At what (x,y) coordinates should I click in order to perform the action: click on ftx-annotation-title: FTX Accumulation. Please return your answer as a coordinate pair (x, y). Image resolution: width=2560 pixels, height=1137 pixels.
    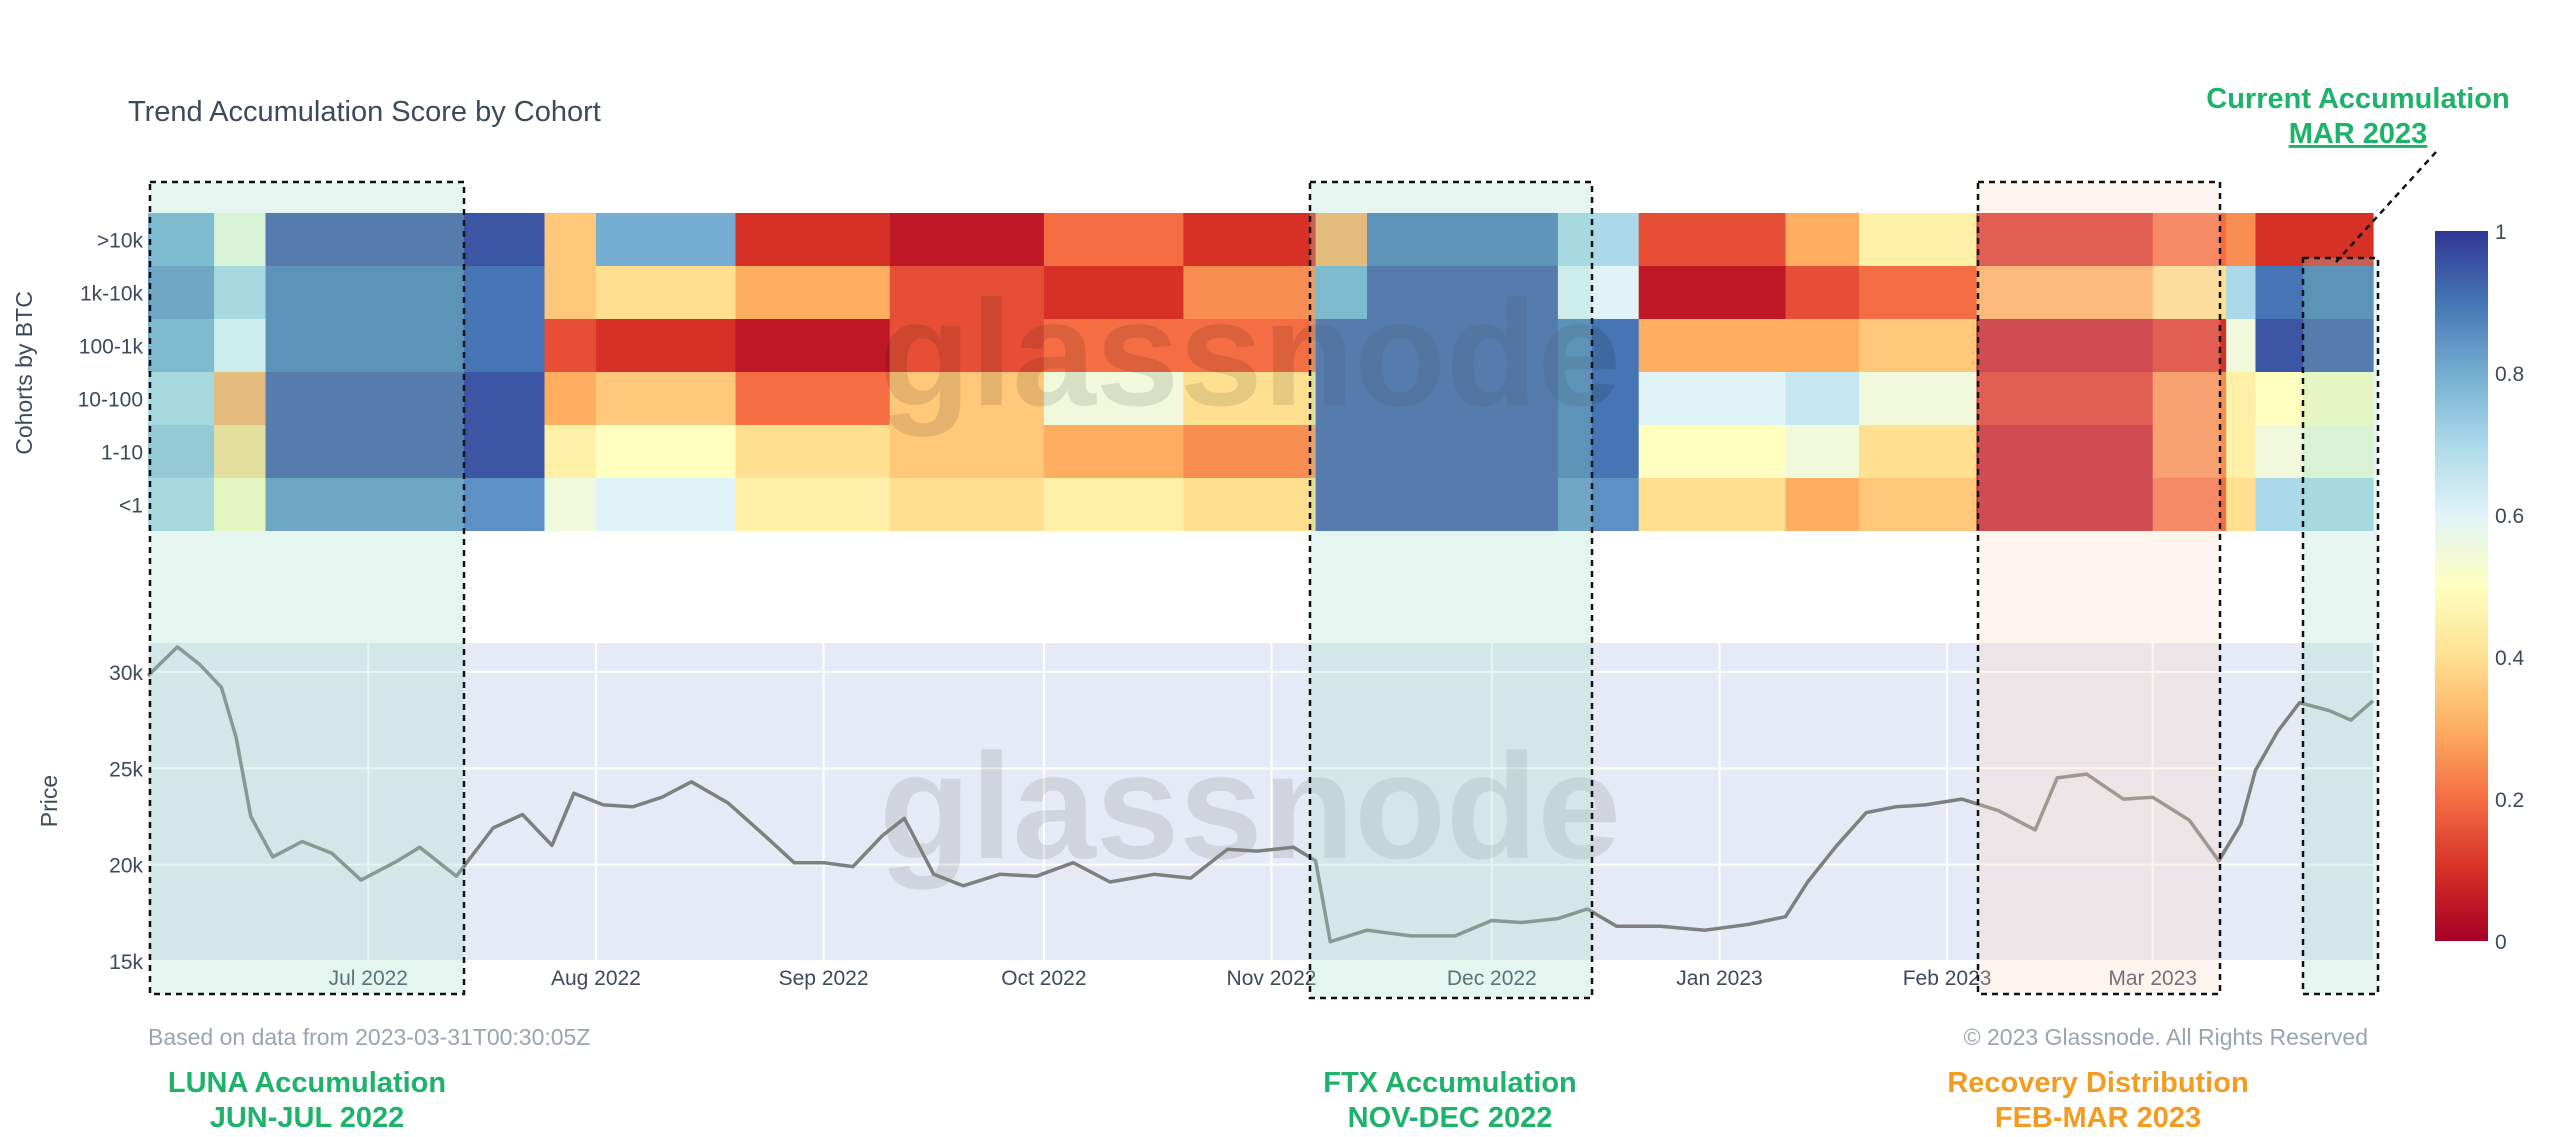
    Looking at the image, I should click on (1450, 1083).